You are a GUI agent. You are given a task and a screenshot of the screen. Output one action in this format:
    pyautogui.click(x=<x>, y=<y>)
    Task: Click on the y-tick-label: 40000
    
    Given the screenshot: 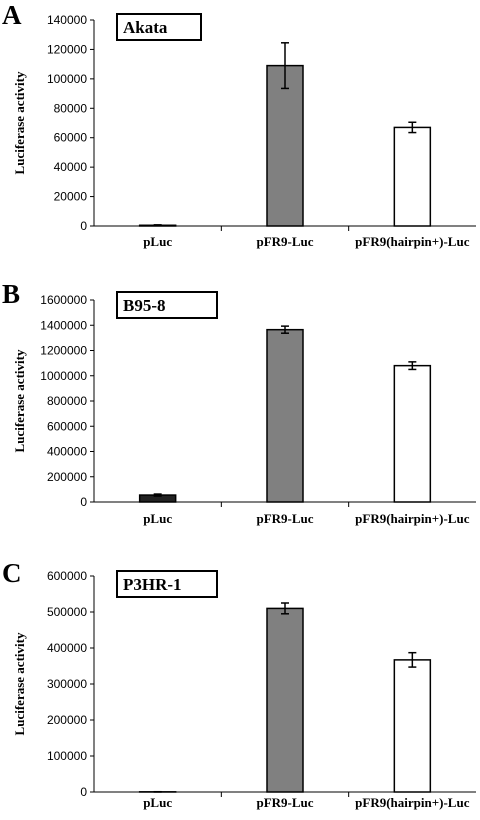 What is the action you would take?
    pyautogui.click(x=71, y=167)
    